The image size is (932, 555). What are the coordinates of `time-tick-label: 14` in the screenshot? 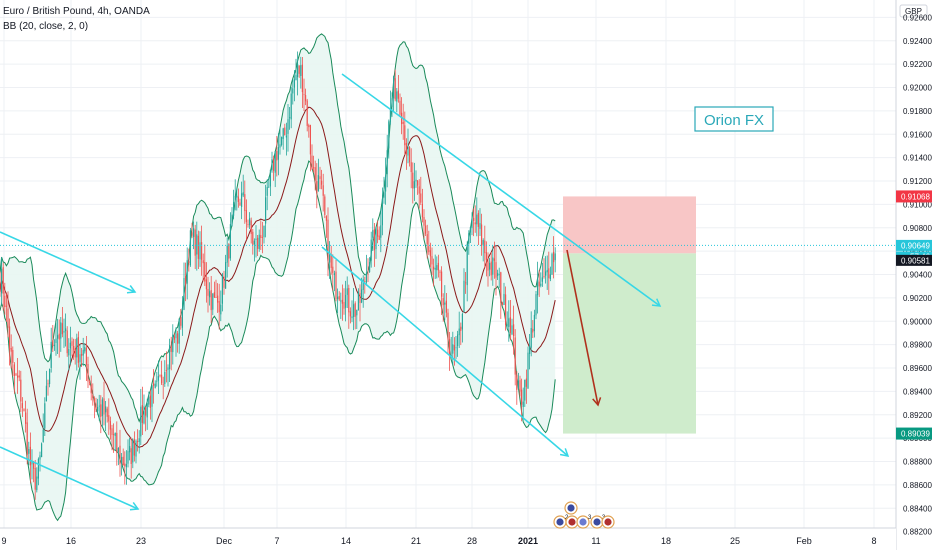 It's located at (346, 541).